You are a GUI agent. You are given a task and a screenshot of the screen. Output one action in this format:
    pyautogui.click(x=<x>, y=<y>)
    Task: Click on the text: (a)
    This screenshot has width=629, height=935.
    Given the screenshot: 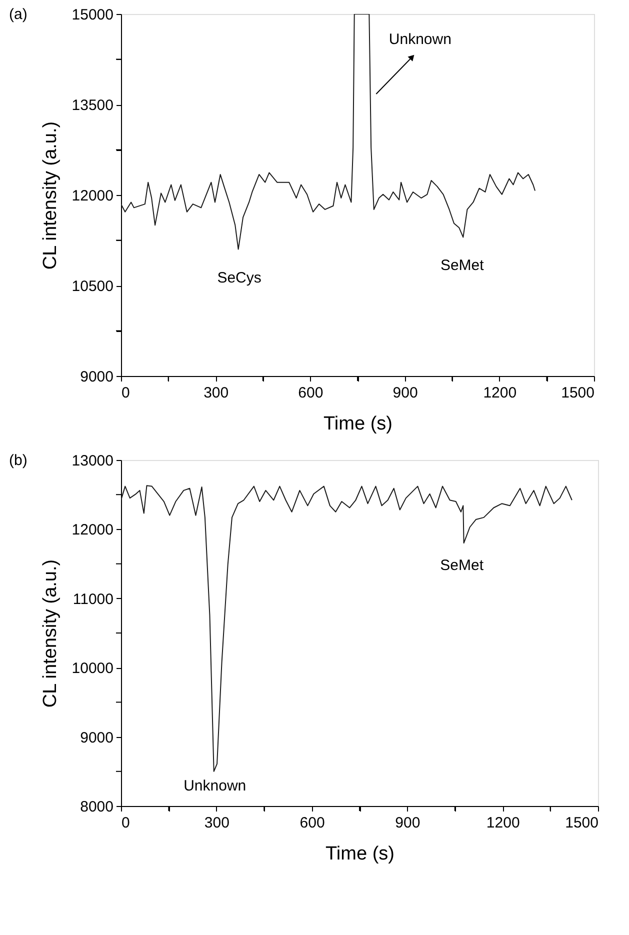 What is the action you would take?
    pyautogui.click(x=18, y=14)
    